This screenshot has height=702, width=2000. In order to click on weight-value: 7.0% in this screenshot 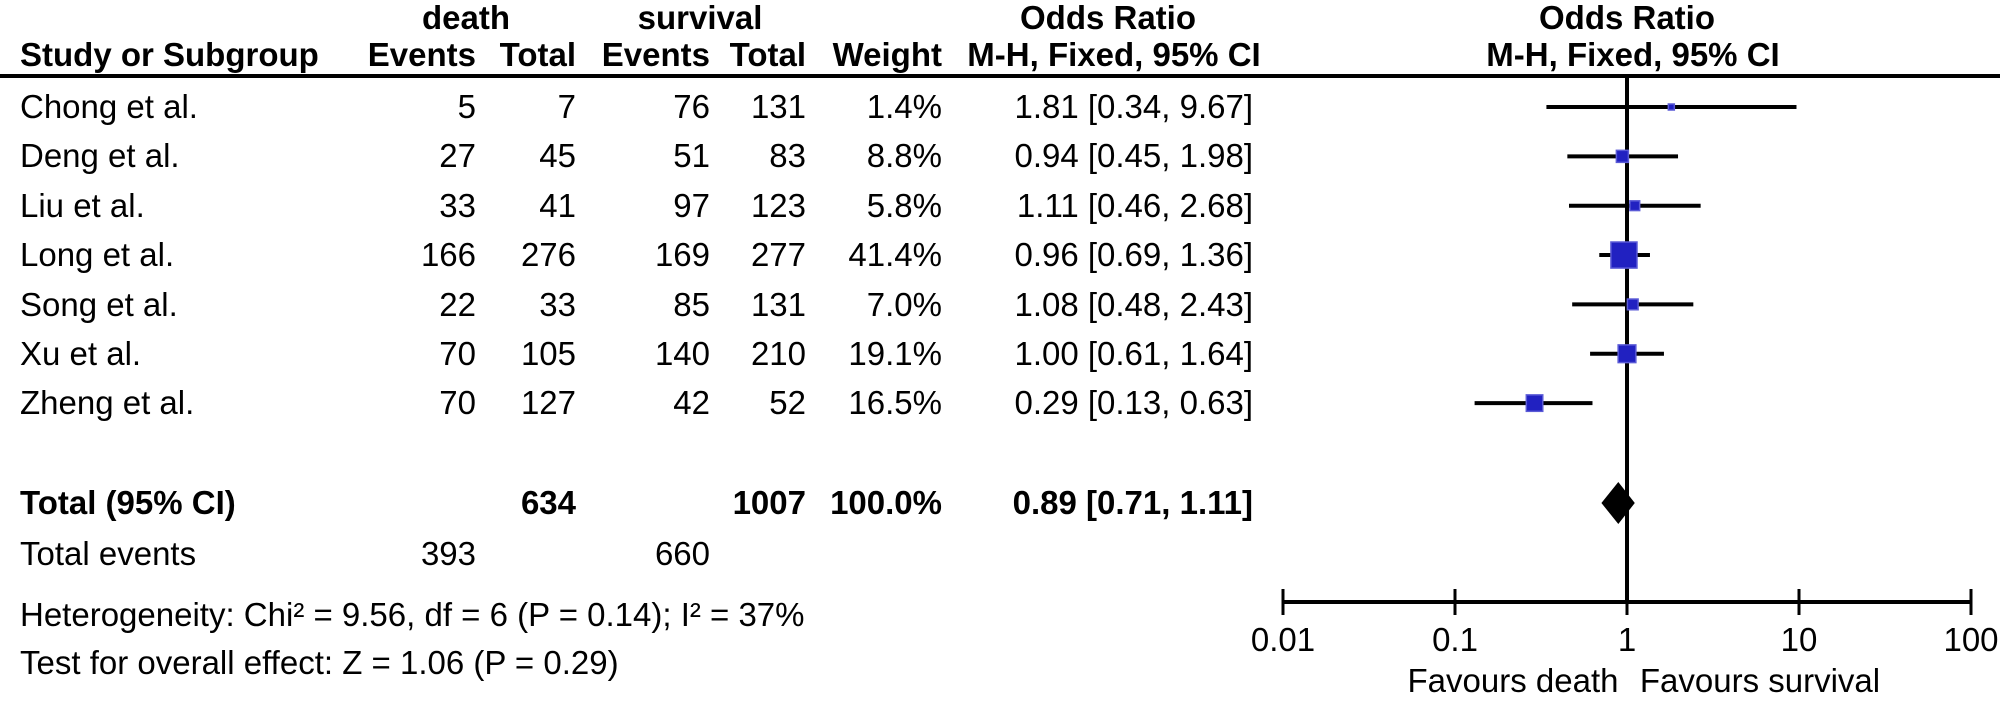, I will do `click(904, 304)`.